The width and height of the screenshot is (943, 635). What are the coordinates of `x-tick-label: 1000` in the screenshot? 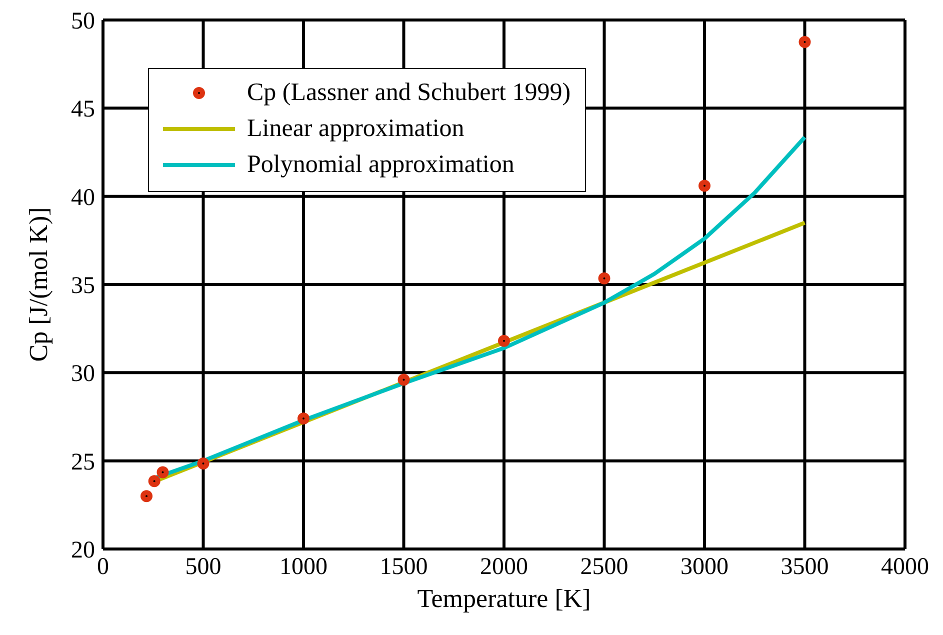 It's located at (304, 567).